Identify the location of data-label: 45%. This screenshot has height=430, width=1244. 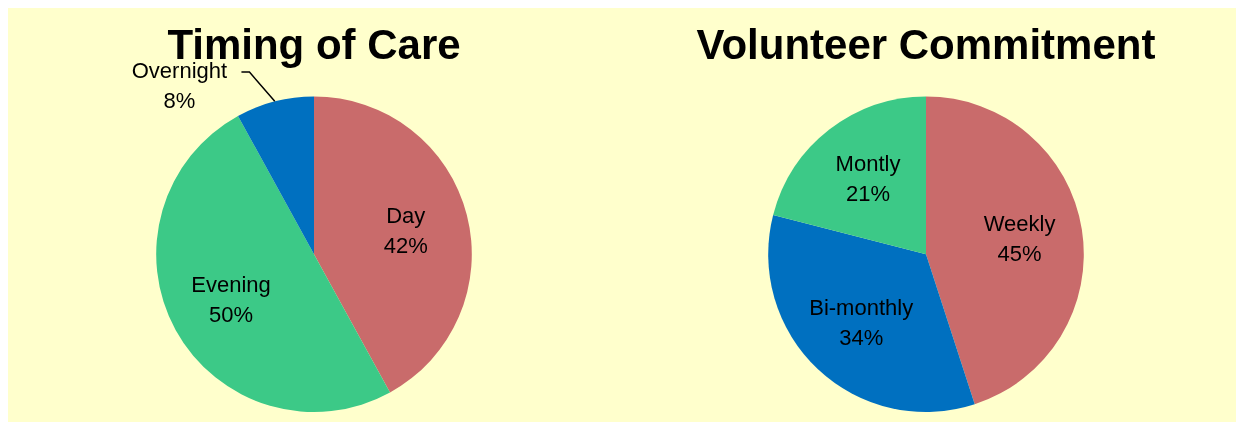
(1019, 254).